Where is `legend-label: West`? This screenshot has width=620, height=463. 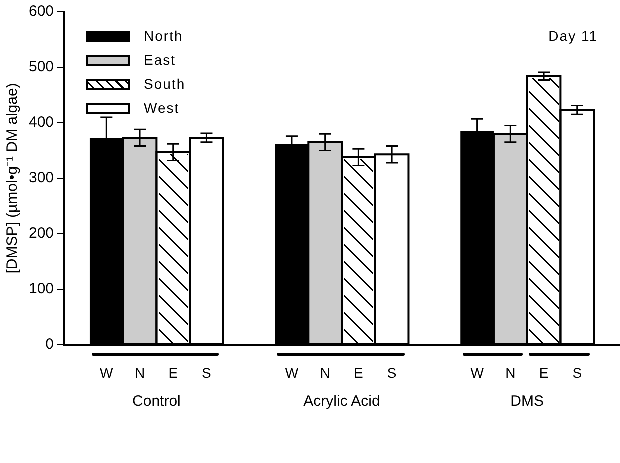 legend-label: West is located at coordinates (162, 108).